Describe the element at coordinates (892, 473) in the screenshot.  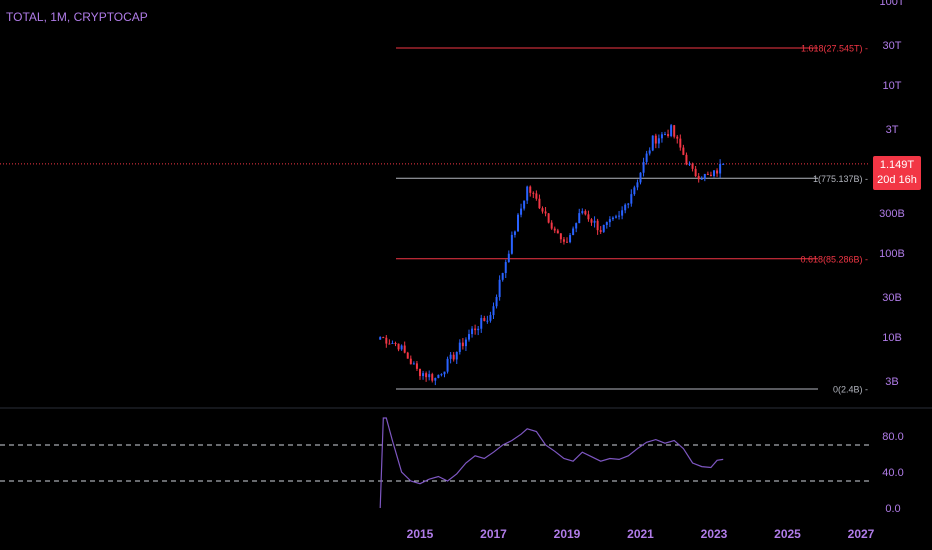
I see `rsi-tick-label: 40.0` at that location.